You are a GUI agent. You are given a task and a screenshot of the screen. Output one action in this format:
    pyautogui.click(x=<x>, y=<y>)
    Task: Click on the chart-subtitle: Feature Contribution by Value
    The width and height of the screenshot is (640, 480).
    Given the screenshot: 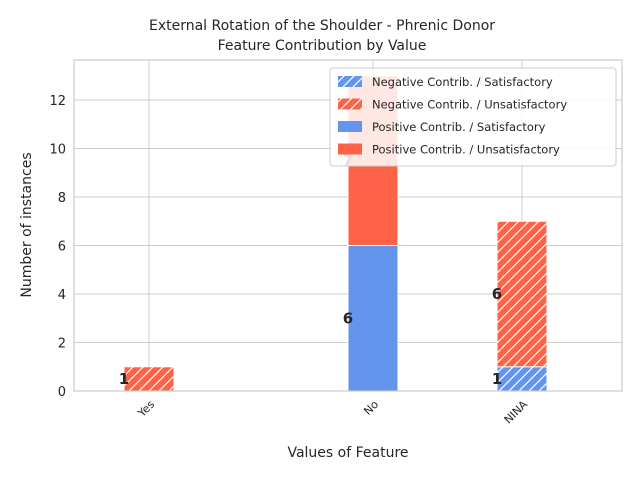 What is the action you would take?
    pyautogui.click(x=322, y=46)
    